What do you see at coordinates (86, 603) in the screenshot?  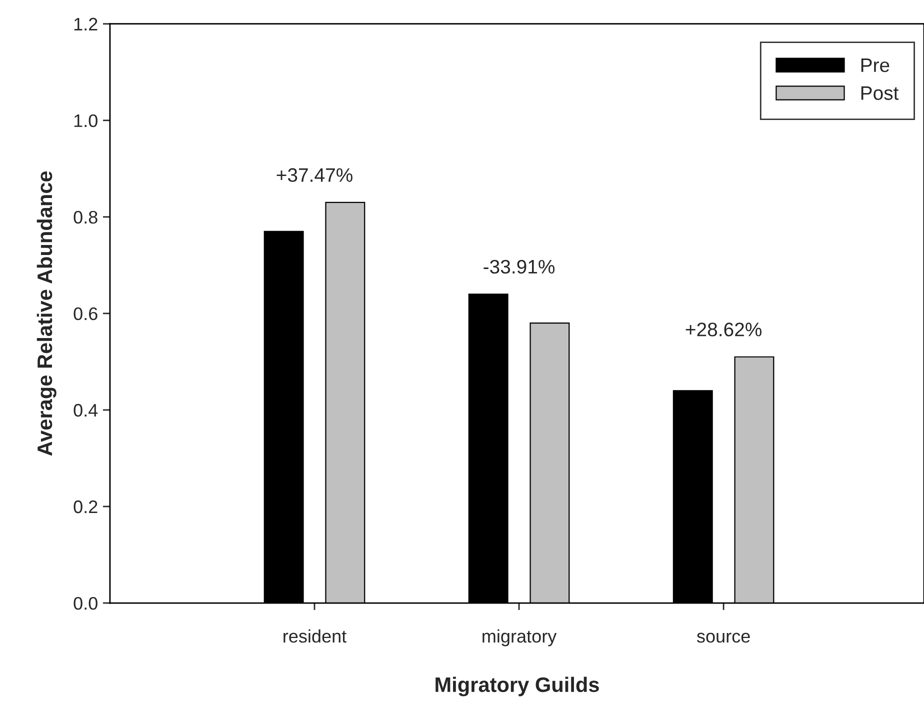 I see `y-tick-label: 0.0` at bounding box center [86, 603].